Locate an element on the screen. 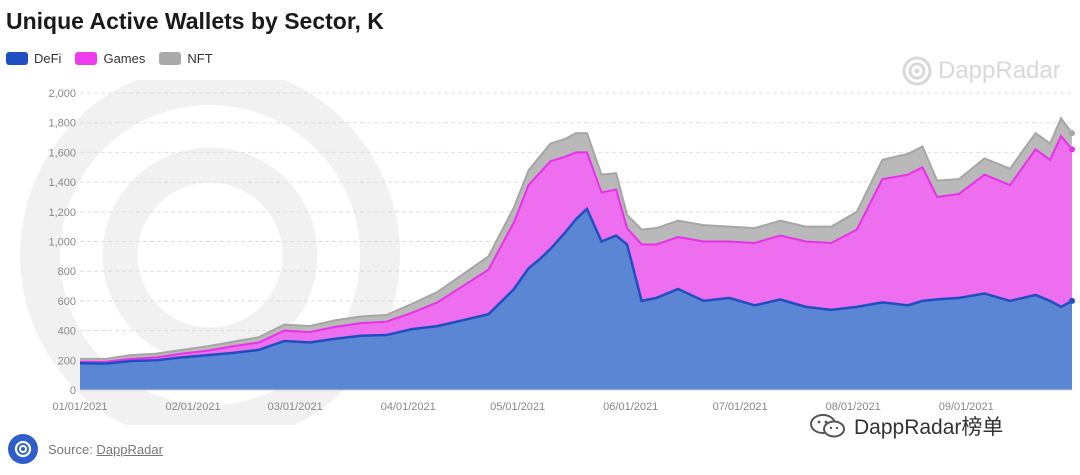 The height and width of the screenshot is (475, 1080). endpoint-games is located at coordinates (1072, 149).